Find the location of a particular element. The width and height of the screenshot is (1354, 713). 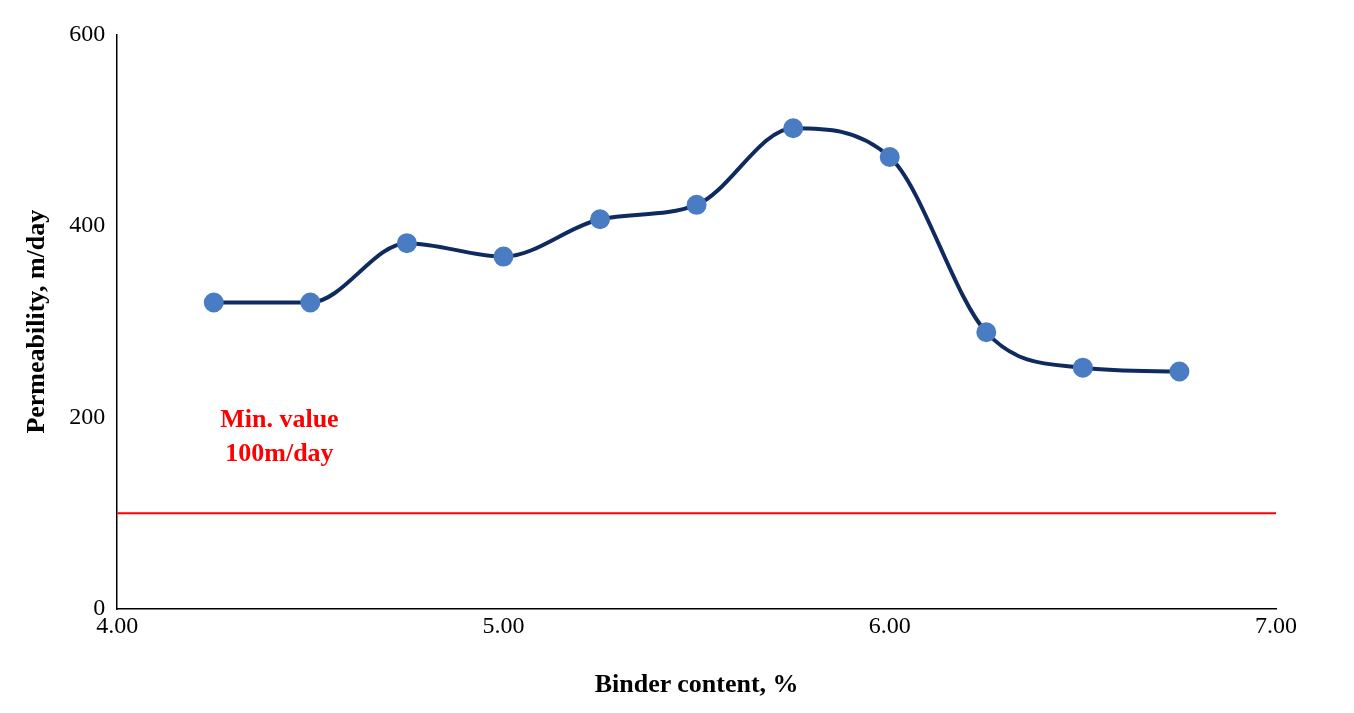

x-tick-label: 5.00 is located at coordinates (503, 624).